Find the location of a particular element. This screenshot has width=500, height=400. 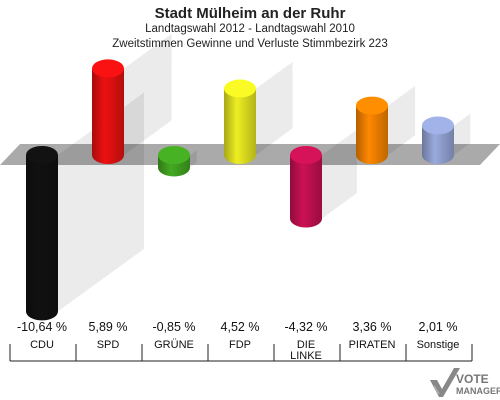

value-label: 4,52 % is located at coordinates (240, 327).